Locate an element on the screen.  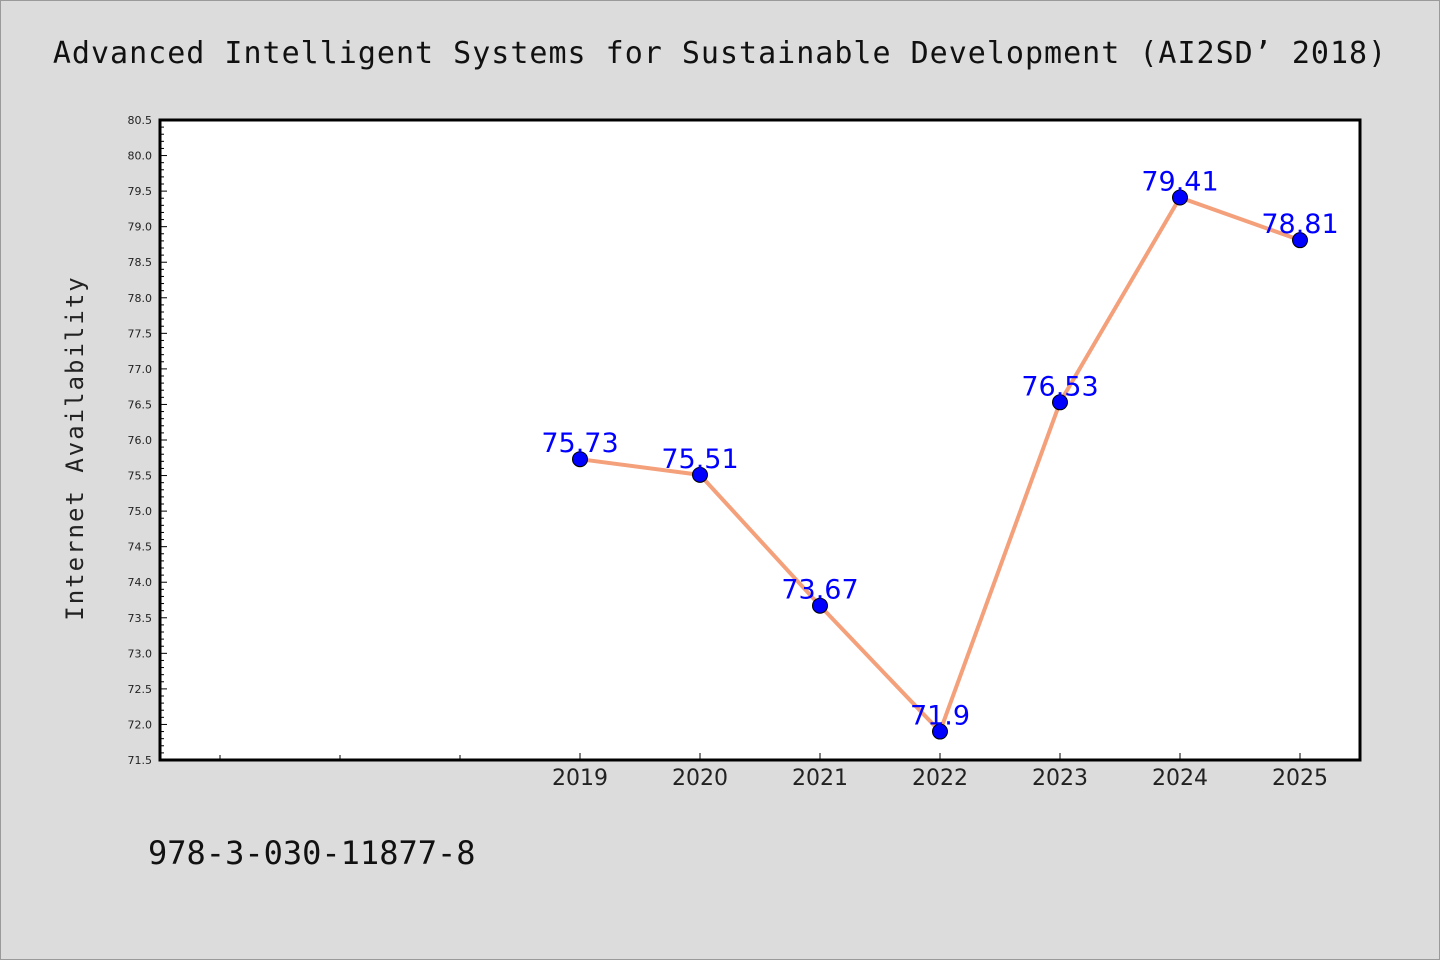
y-tick-label: 72.5 is located at coordinates (140, 689).